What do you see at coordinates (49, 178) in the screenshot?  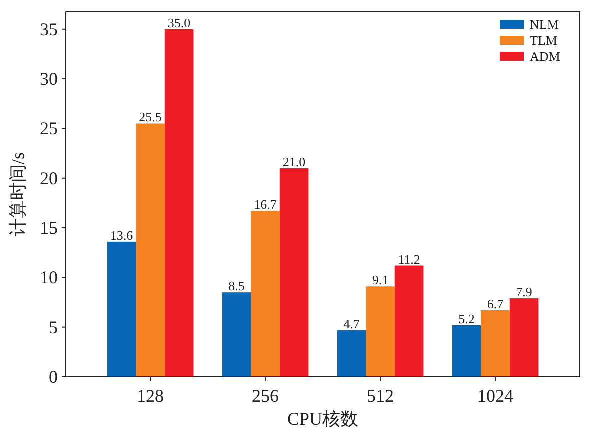 I see `y-tick-label: 20` at bounding box center [49, 178].